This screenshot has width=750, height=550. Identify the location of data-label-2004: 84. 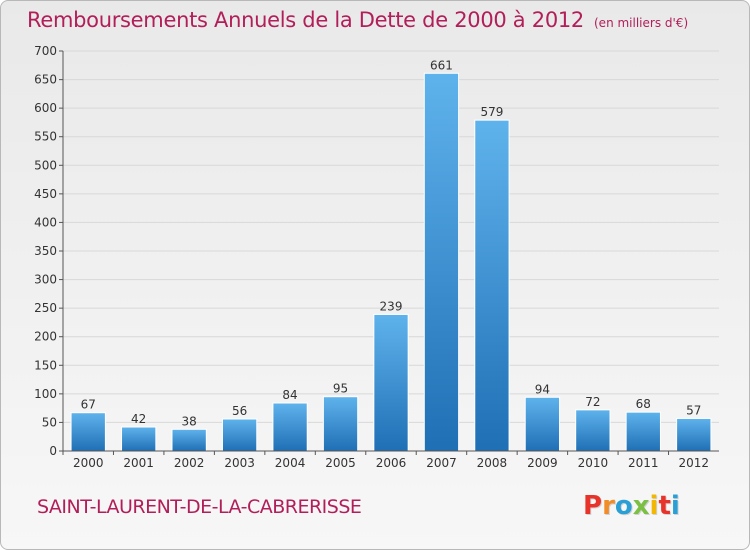
(289, 395).